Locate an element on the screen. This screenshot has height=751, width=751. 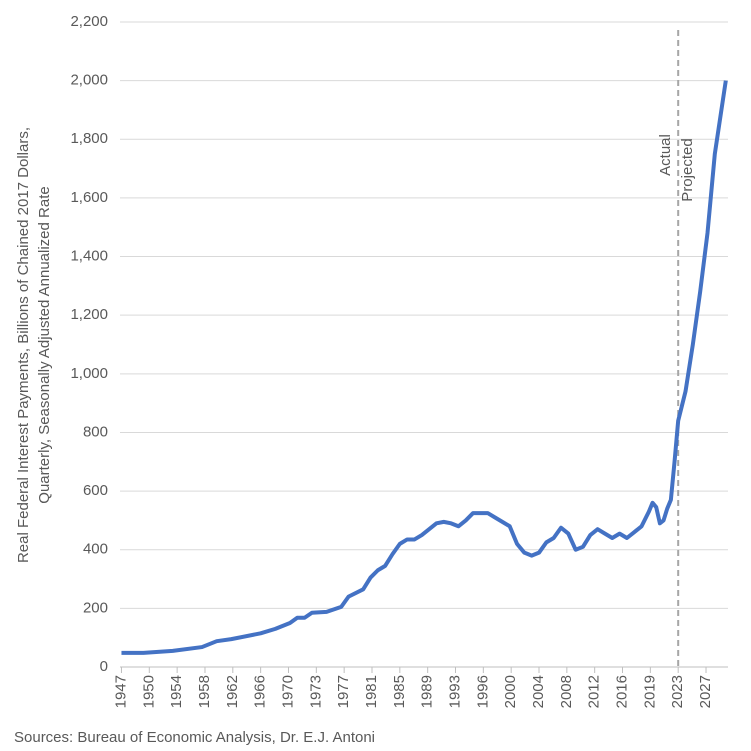
y-tick-label: 1,600 is located at coordinates (89, 197).